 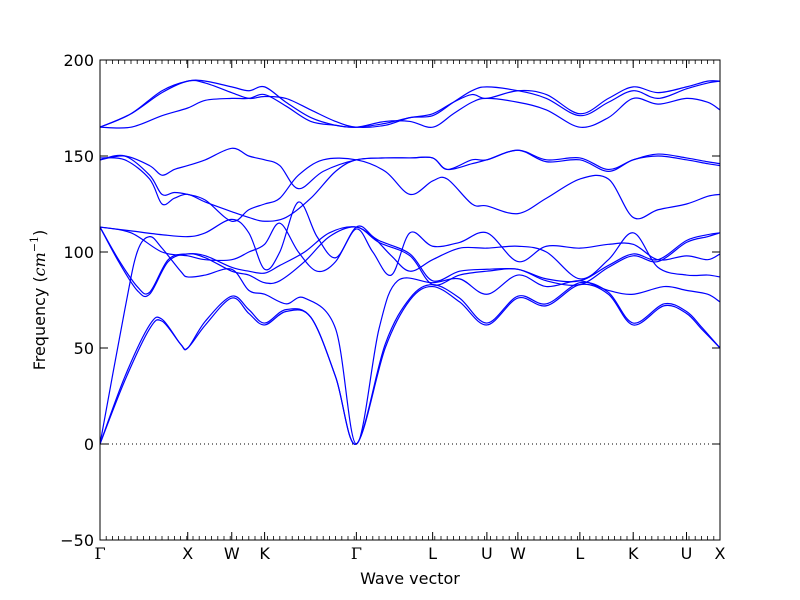 What do you see at coordinates (39, 264) in the screenshot?
I see `y-axis-label-unit: cm` at bounding box center [39, 264].